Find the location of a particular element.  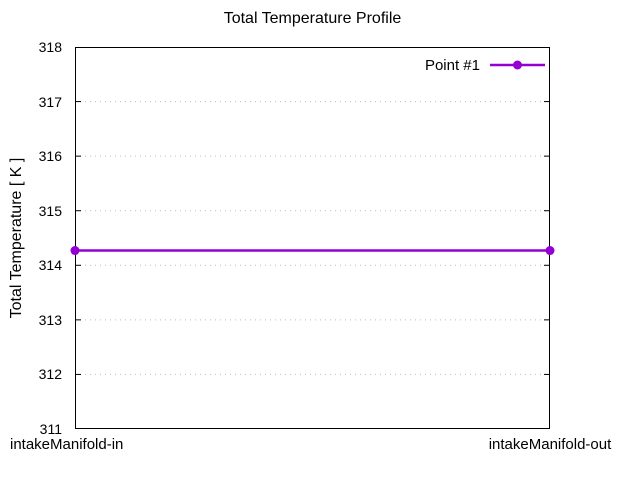

legend-series-label: Point #1 is located at coordinates (452, 65).